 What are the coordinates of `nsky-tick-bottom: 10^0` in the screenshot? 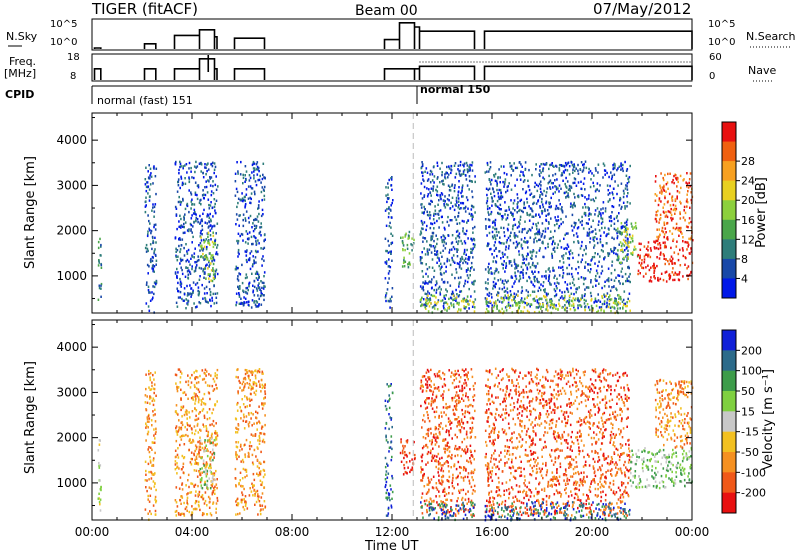 It's located at (64, 42).